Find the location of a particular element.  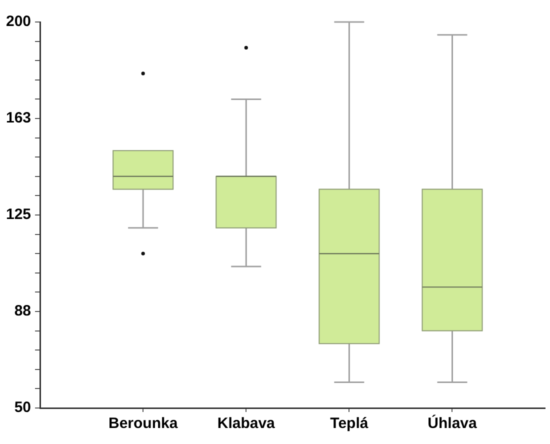

y-tick-label: 125 is located at coordinates (19, 215).